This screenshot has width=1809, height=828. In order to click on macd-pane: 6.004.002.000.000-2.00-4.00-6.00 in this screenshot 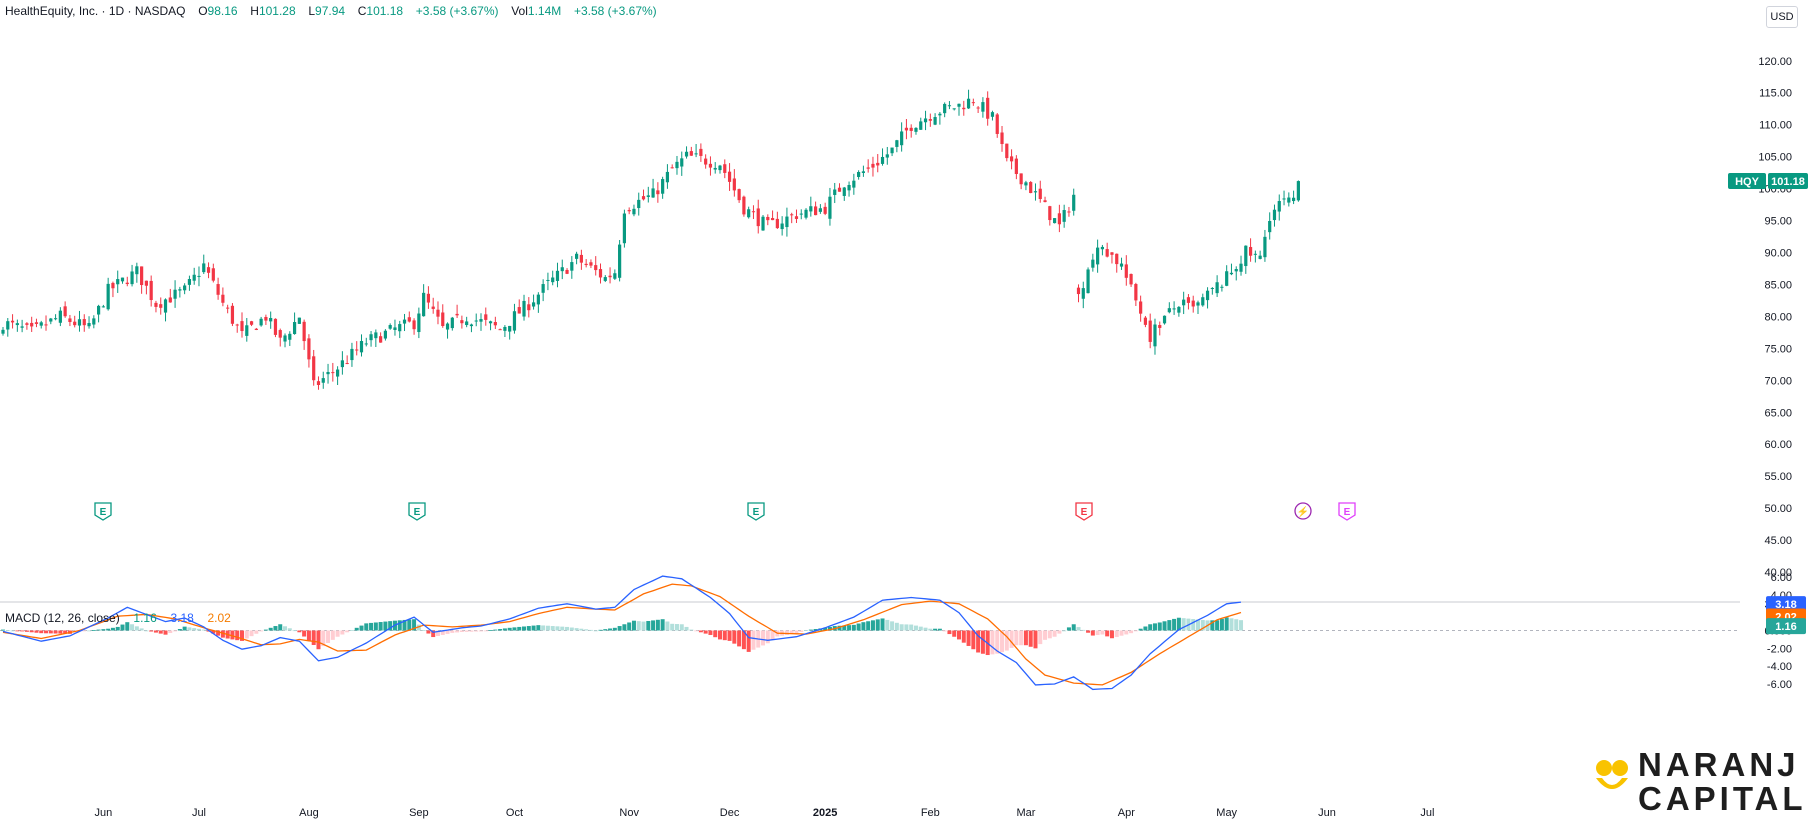, I will do `click(896, 631)`.